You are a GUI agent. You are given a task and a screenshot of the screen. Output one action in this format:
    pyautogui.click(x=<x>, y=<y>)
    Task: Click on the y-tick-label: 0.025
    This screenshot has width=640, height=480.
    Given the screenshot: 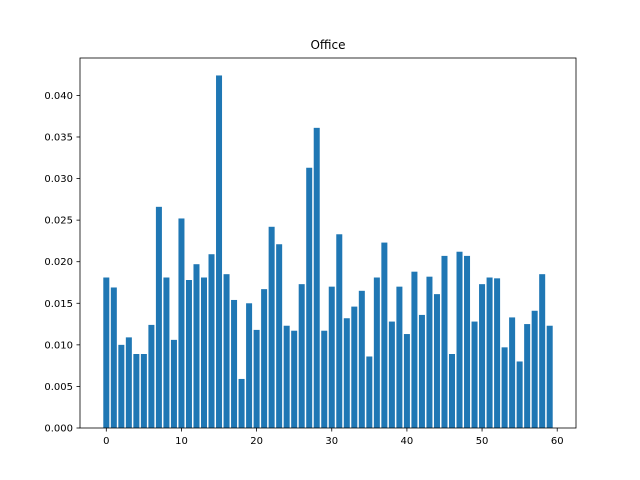 What is the action you would take?
    pyautogui.click(x=58, y=221)
    